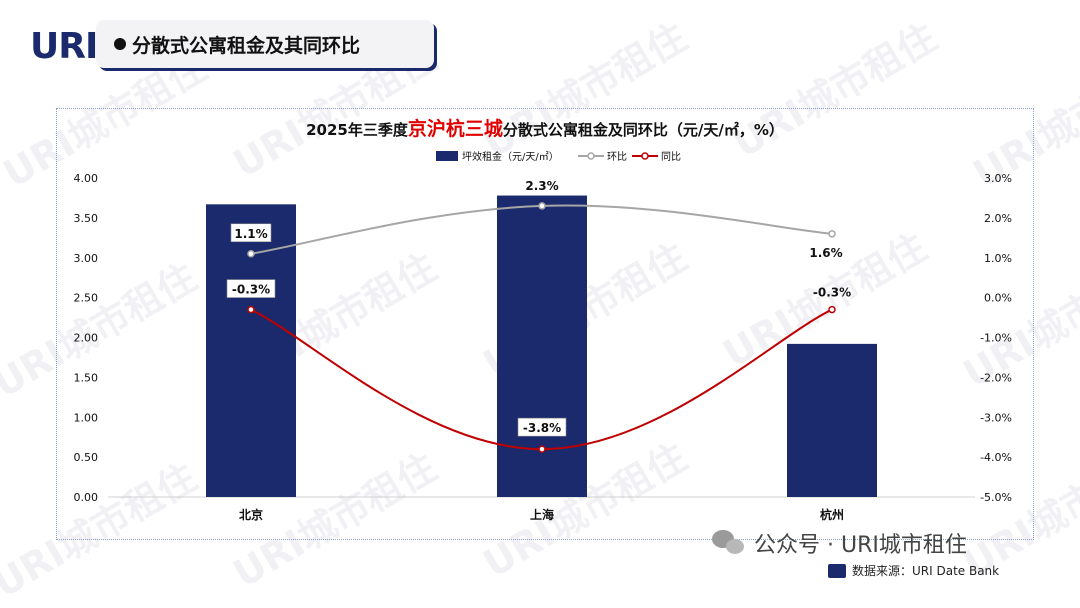 Image resolution: width=1080 pixels, height=608 pixels. I want to click on legend-marker-yoy, so click(645, 156).